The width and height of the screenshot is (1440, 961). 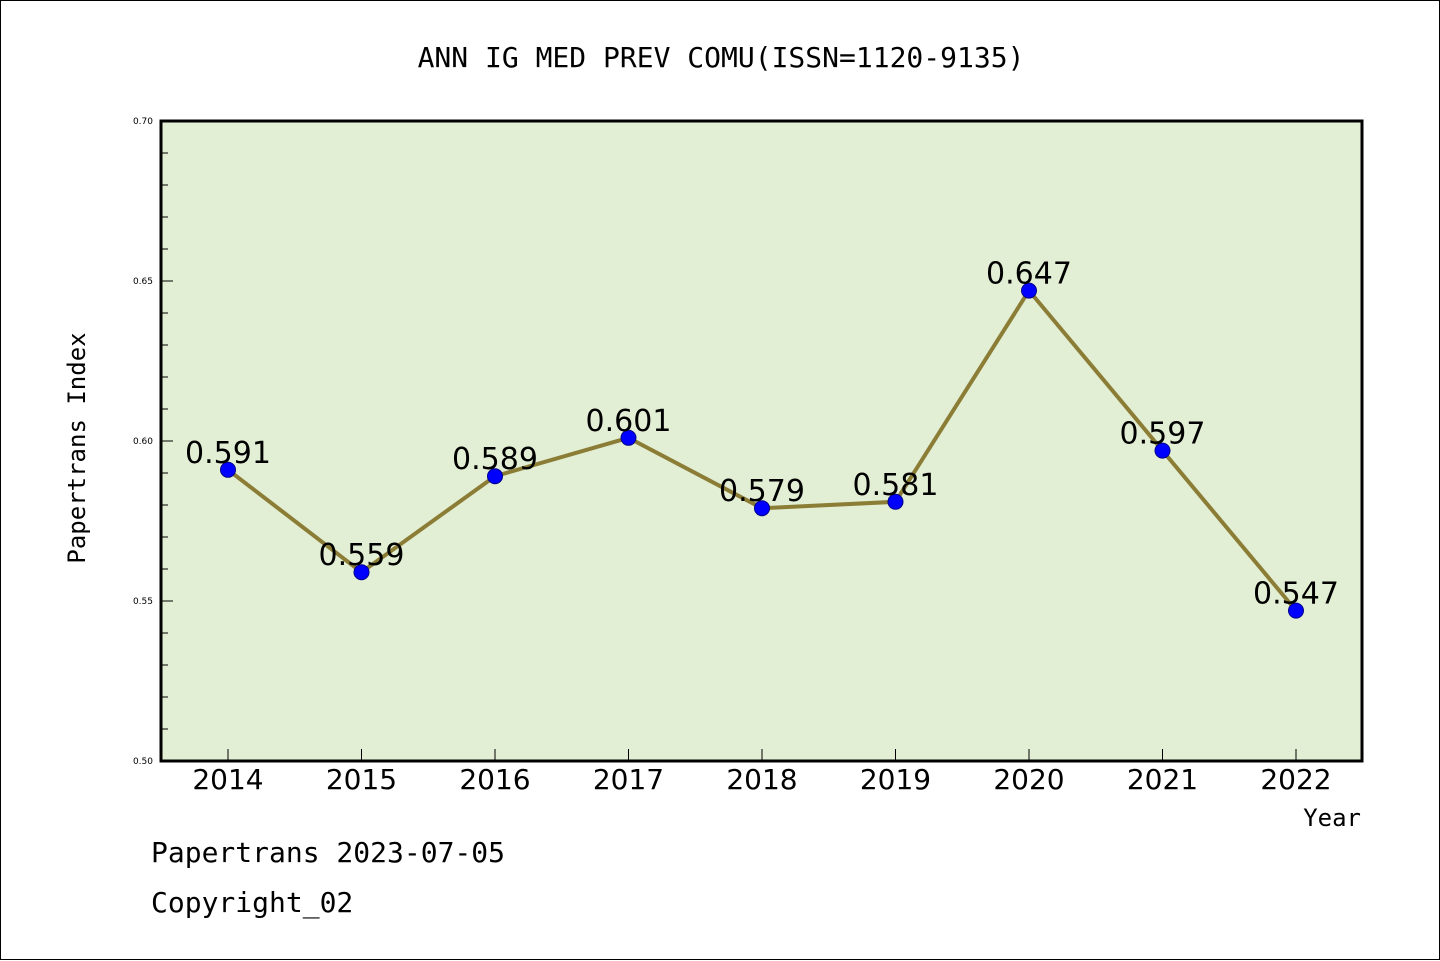 I want to click on data-label: 0.589, so click(x=495, y=459).